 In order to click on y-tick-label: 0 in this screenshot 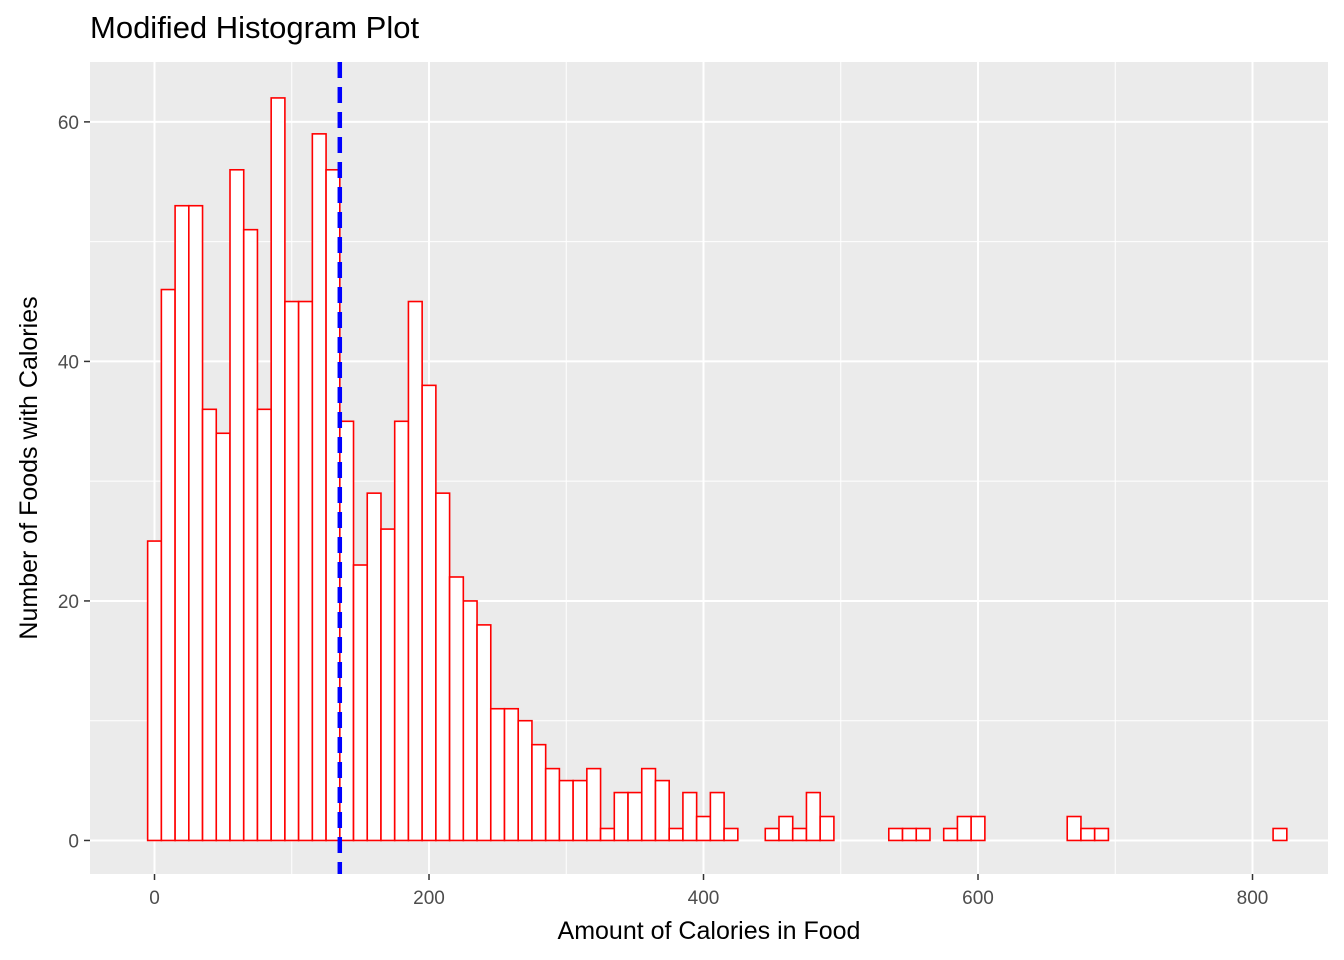, I will do `click(73, 841)`.